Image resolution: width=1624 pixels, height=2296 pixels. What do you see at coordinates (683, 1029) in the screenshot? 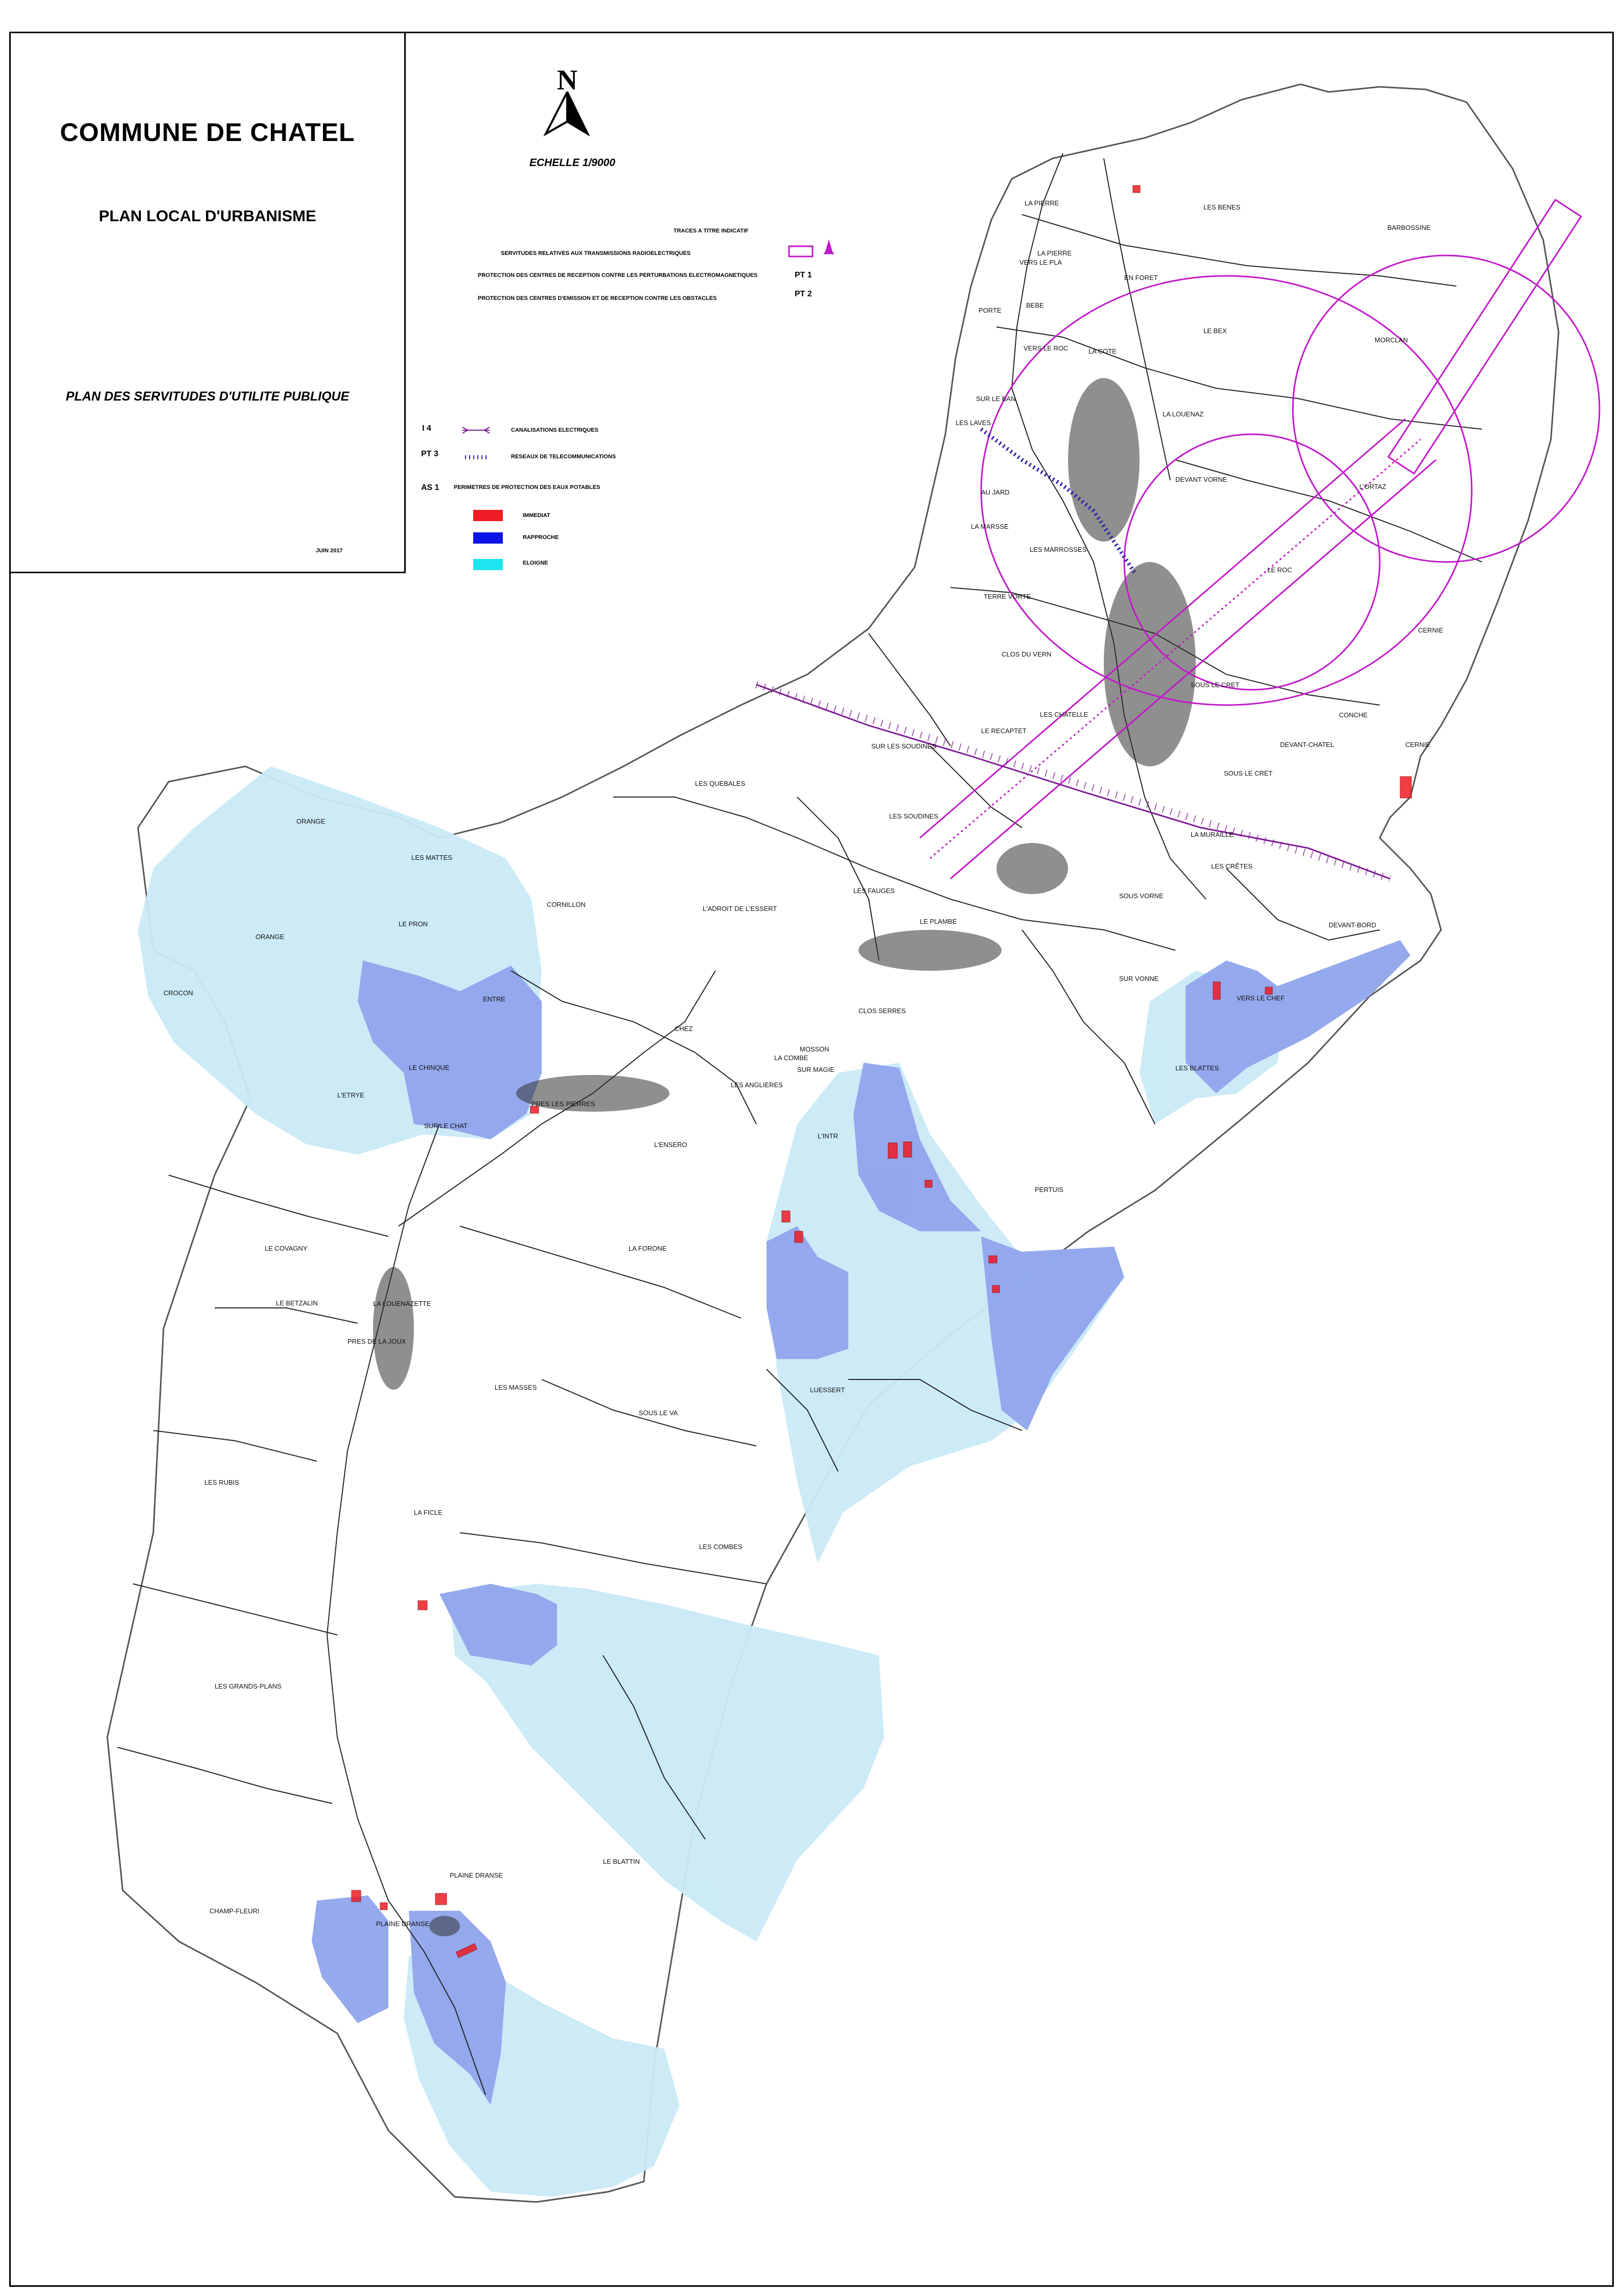
I see `place-label: CHEZ` at bounding box center [683, 1029].